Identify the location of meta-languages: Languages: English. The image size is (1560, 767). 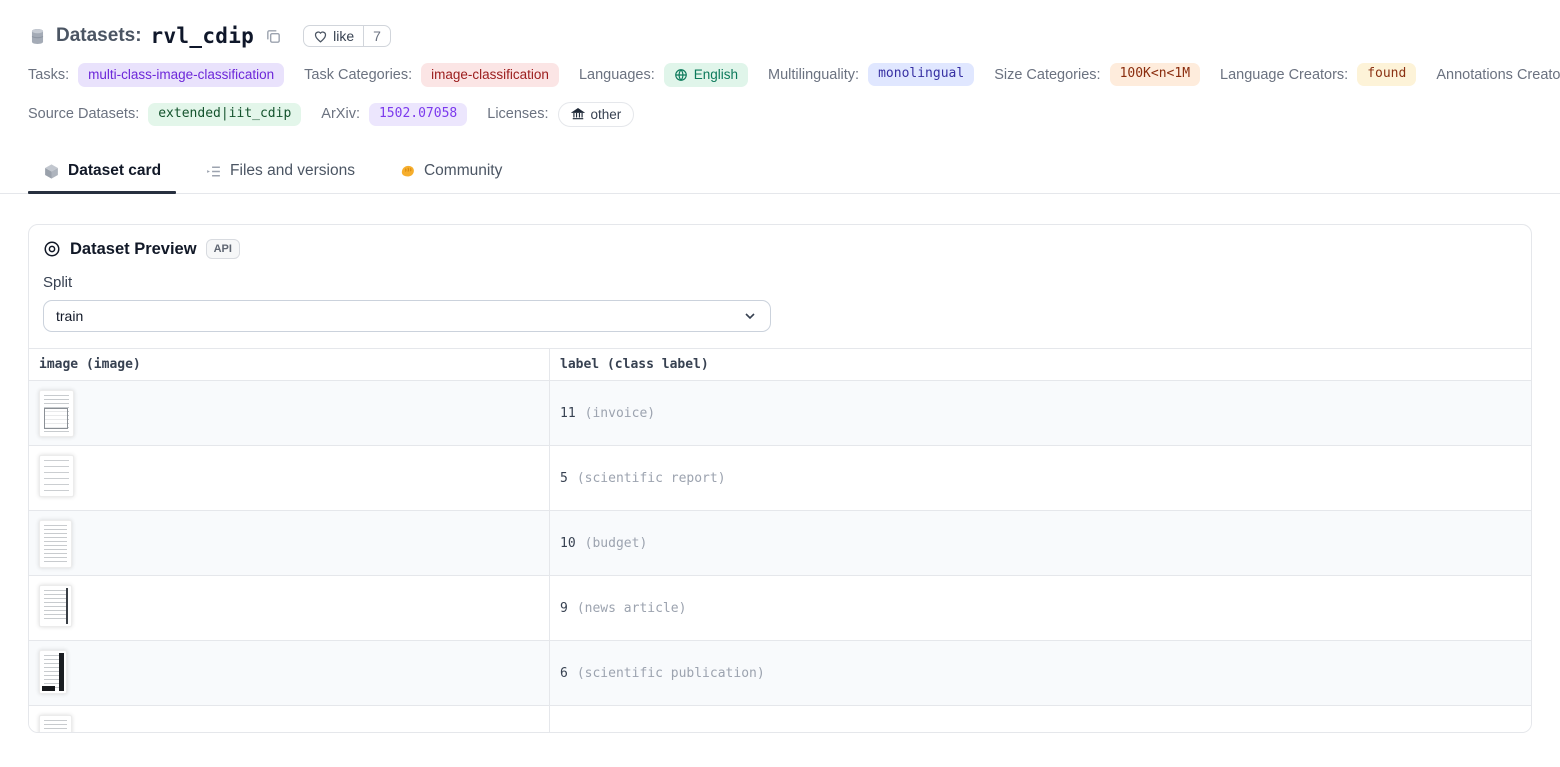
(663, 75).